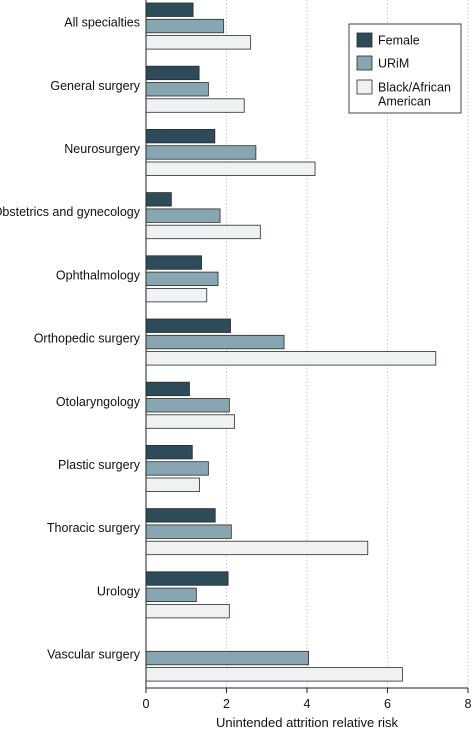 The image size is (474, 740). What do you see at coordinates (183, 215) in the screenshot?
I see `bar-obstetrics-and-gynecology-urim` at bounding box center [183, 215].